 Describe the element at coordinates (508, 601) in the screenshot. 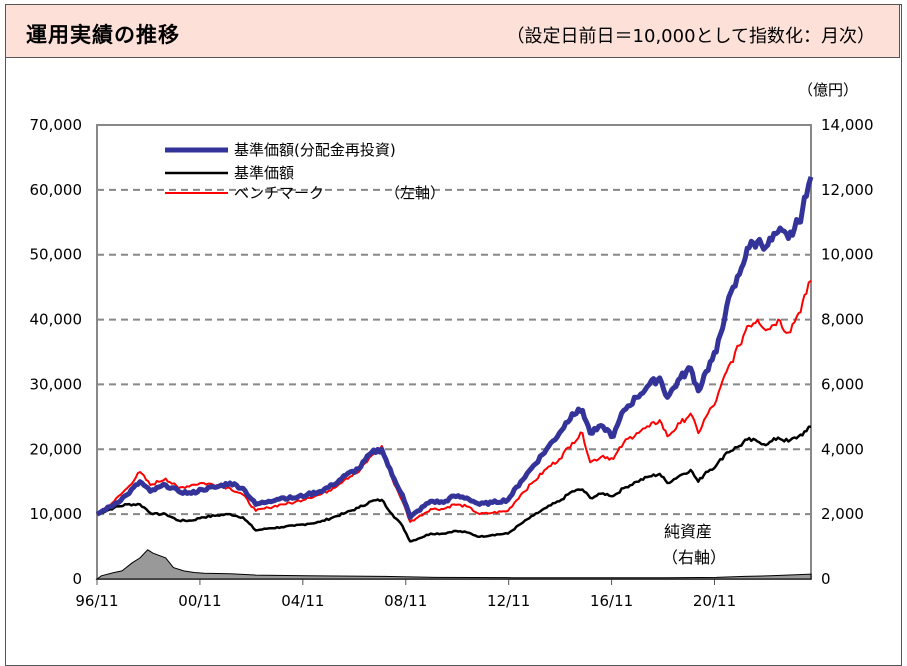

I see `x-tick-label: 12/11` at that location.